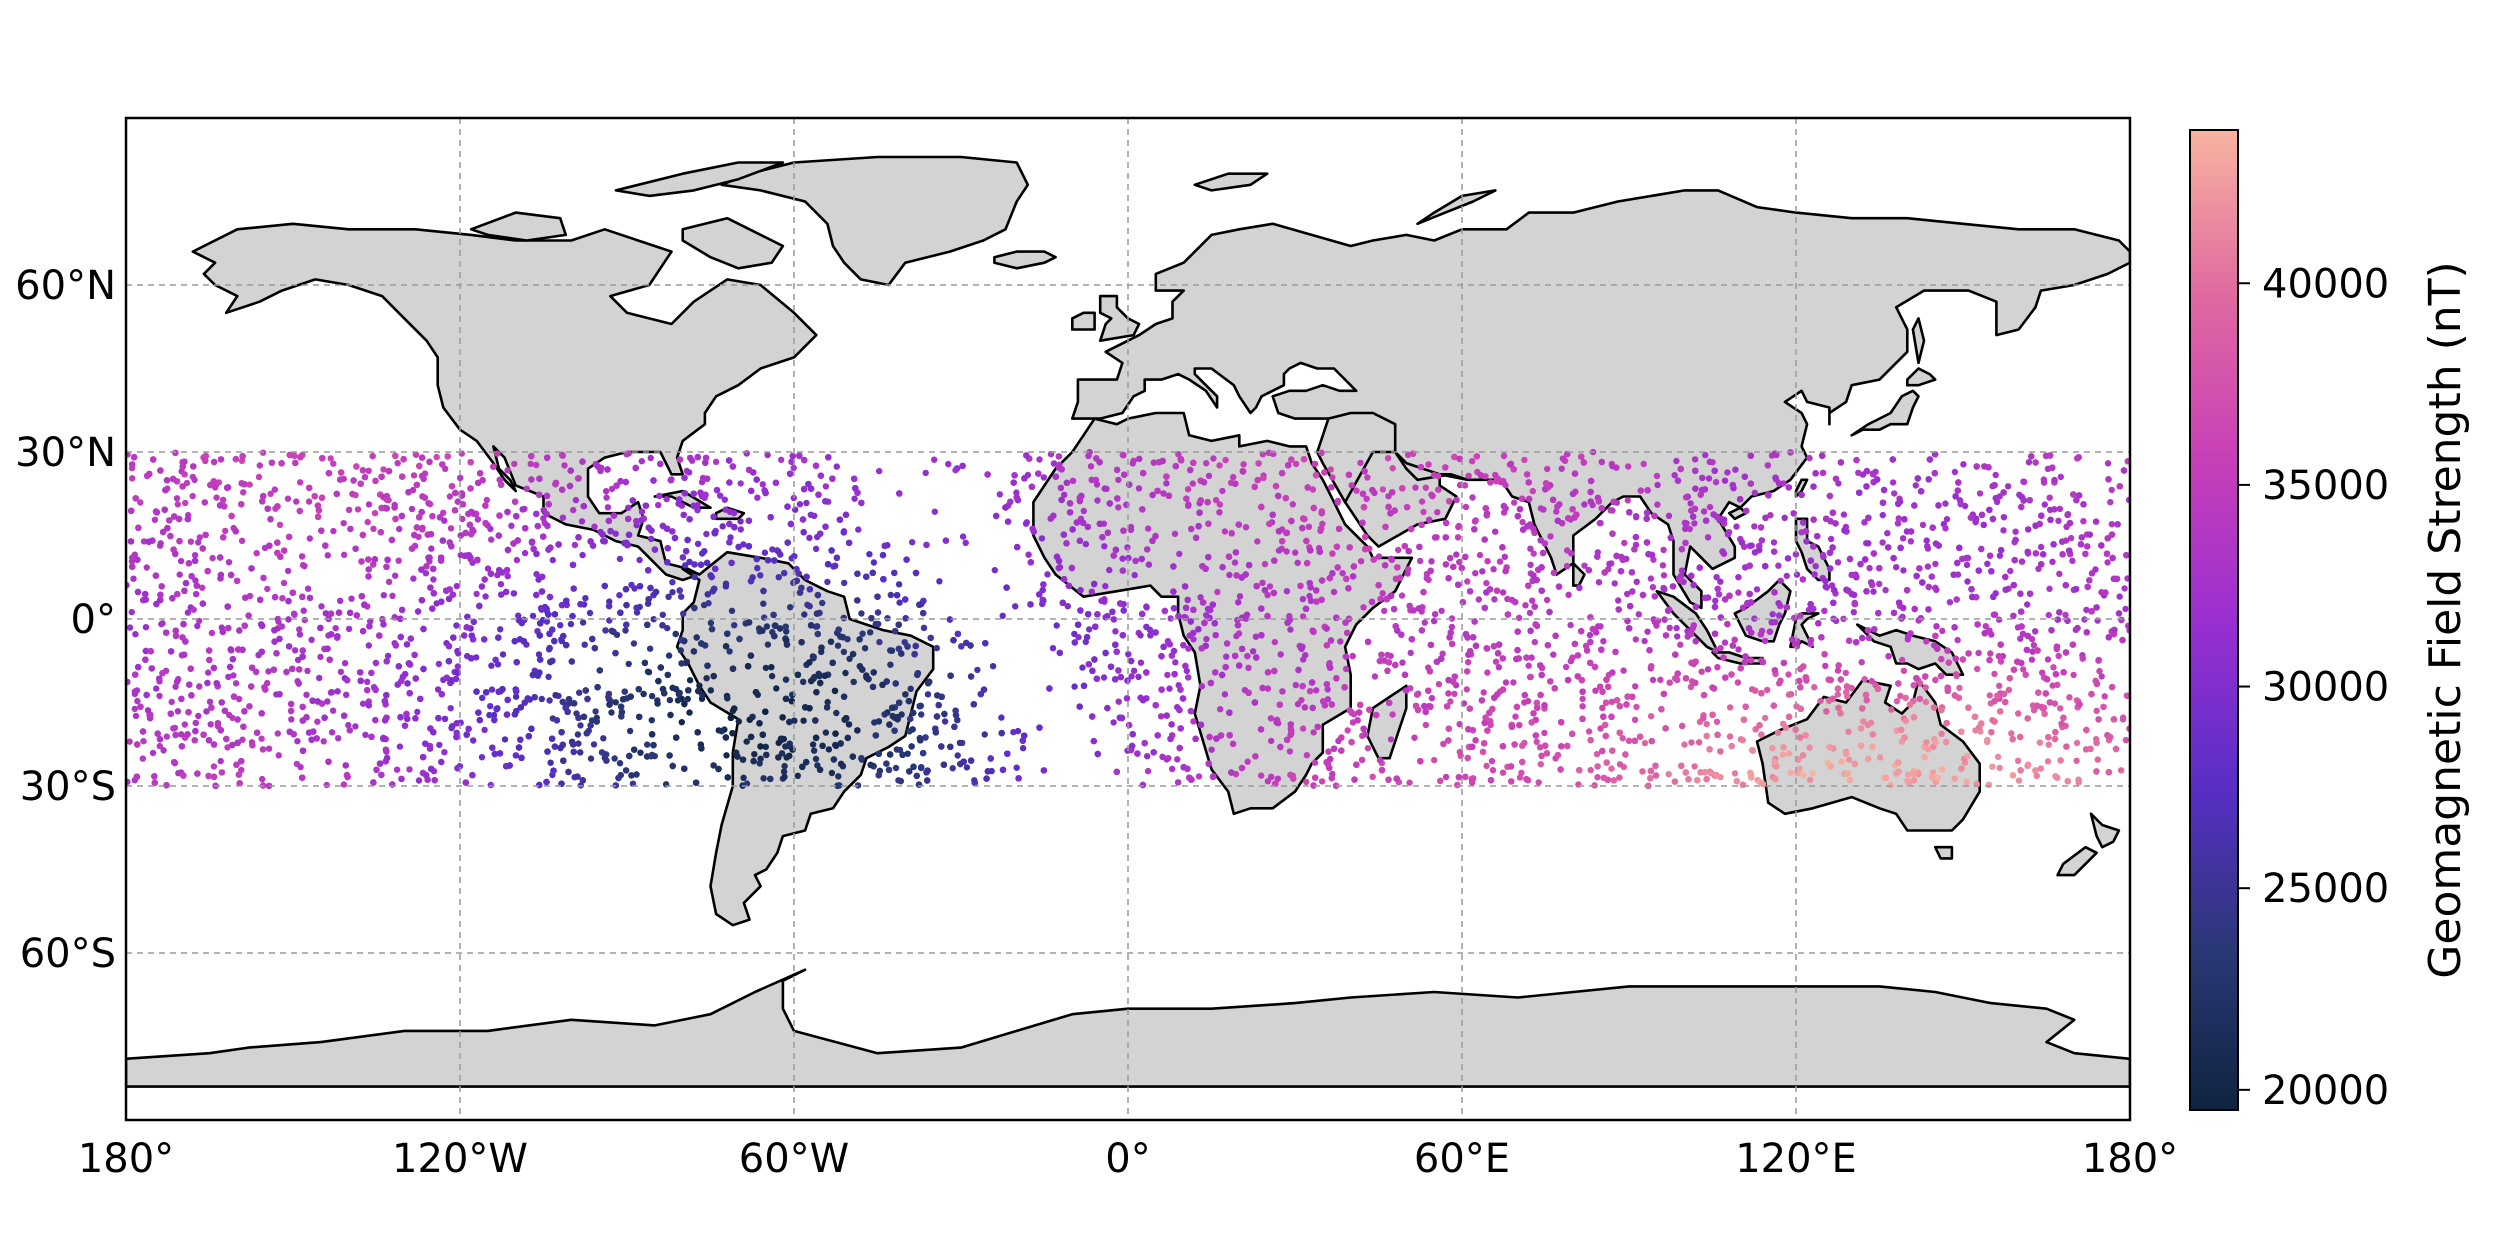  What do you see at coordinates (2077, 861) in the screenshot?
I see `land-new-zealand-south` at bounding box center [2077, 861].